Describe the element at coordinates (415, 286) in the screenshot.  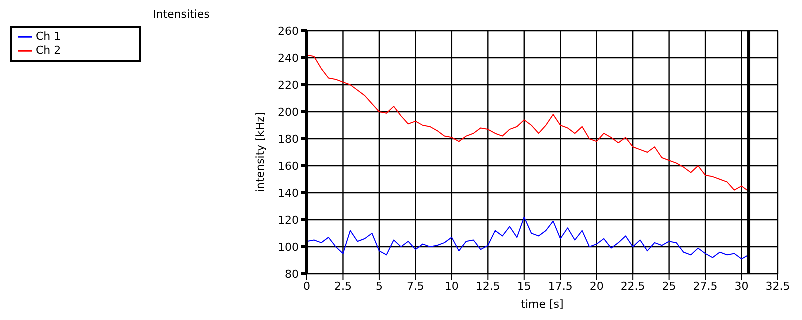
I see `x-tick-label: 7.5` at that location.